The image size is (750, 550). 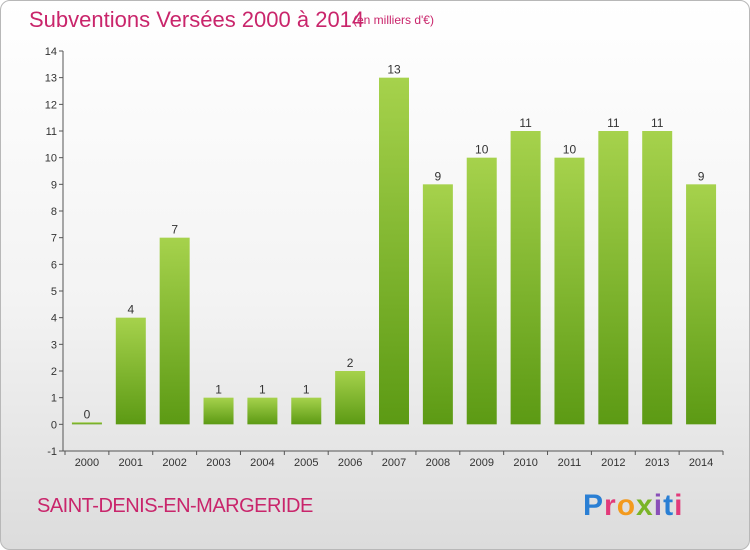 What do you see at coordinates (525, 463) in the screenshot?
I see `x-tick-label: 2010` at bounding box center [525, 463].